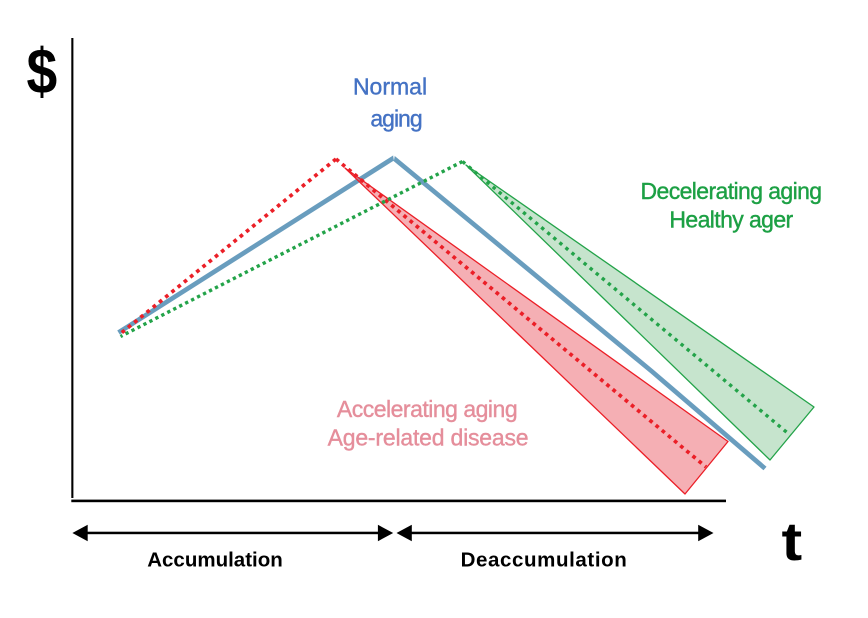 The height and width of the screenshot is (618, 868). What do you see at coordinates (428, 438) in the screenshot?
I see `svg-text: Age-related disease` at bounding box center [428, 438].